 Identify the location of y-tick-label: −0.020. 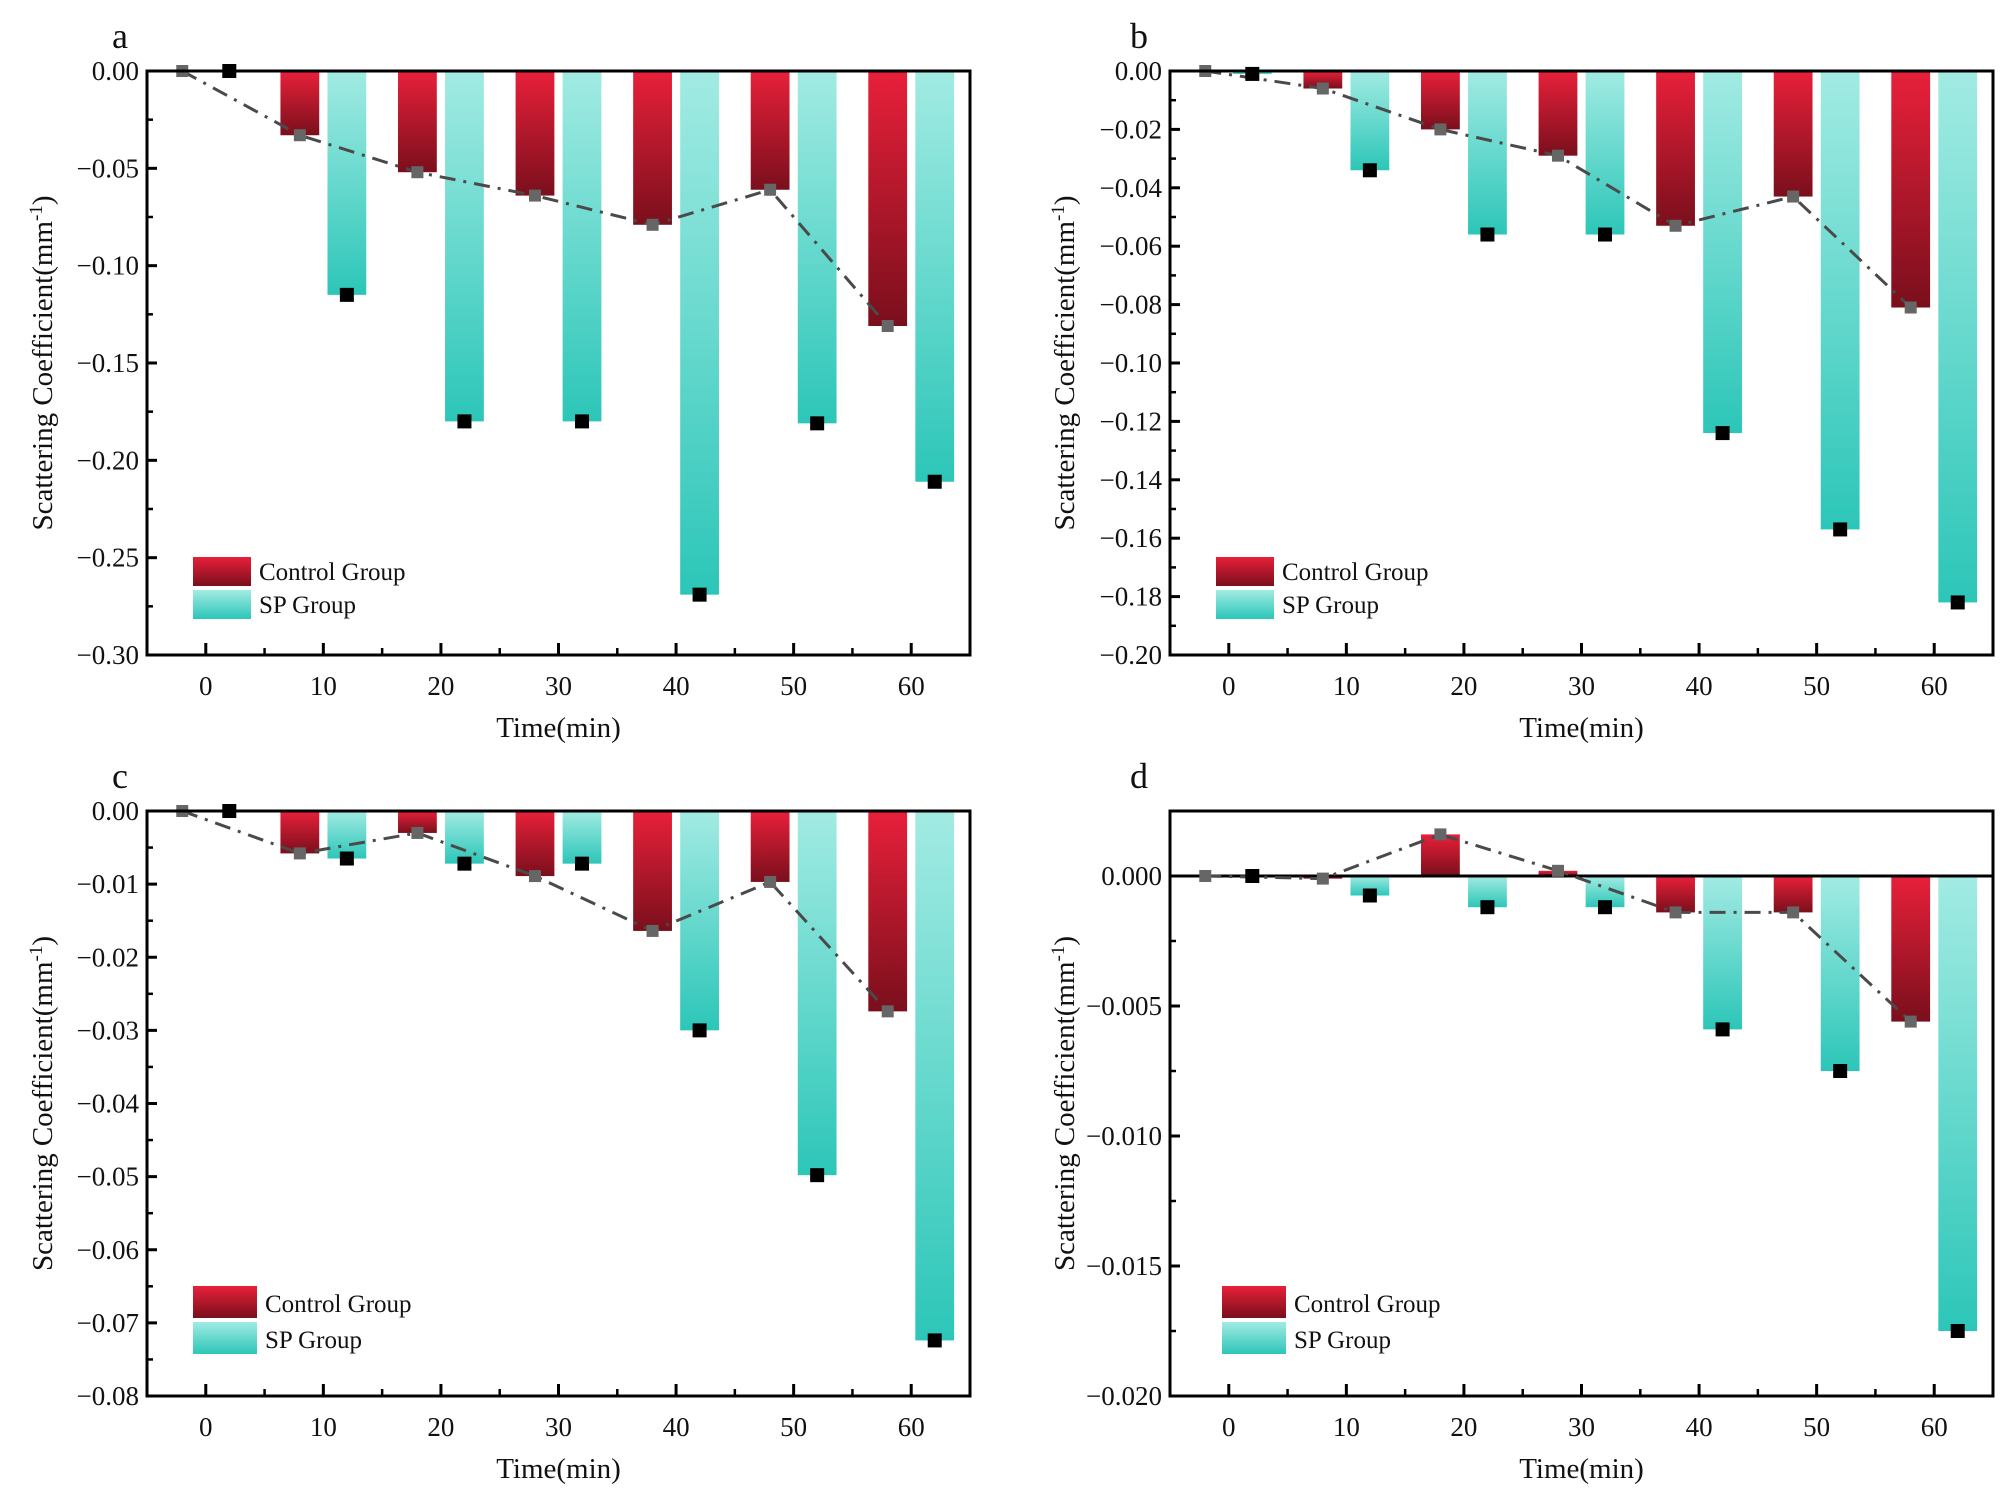
(1124, 1396).